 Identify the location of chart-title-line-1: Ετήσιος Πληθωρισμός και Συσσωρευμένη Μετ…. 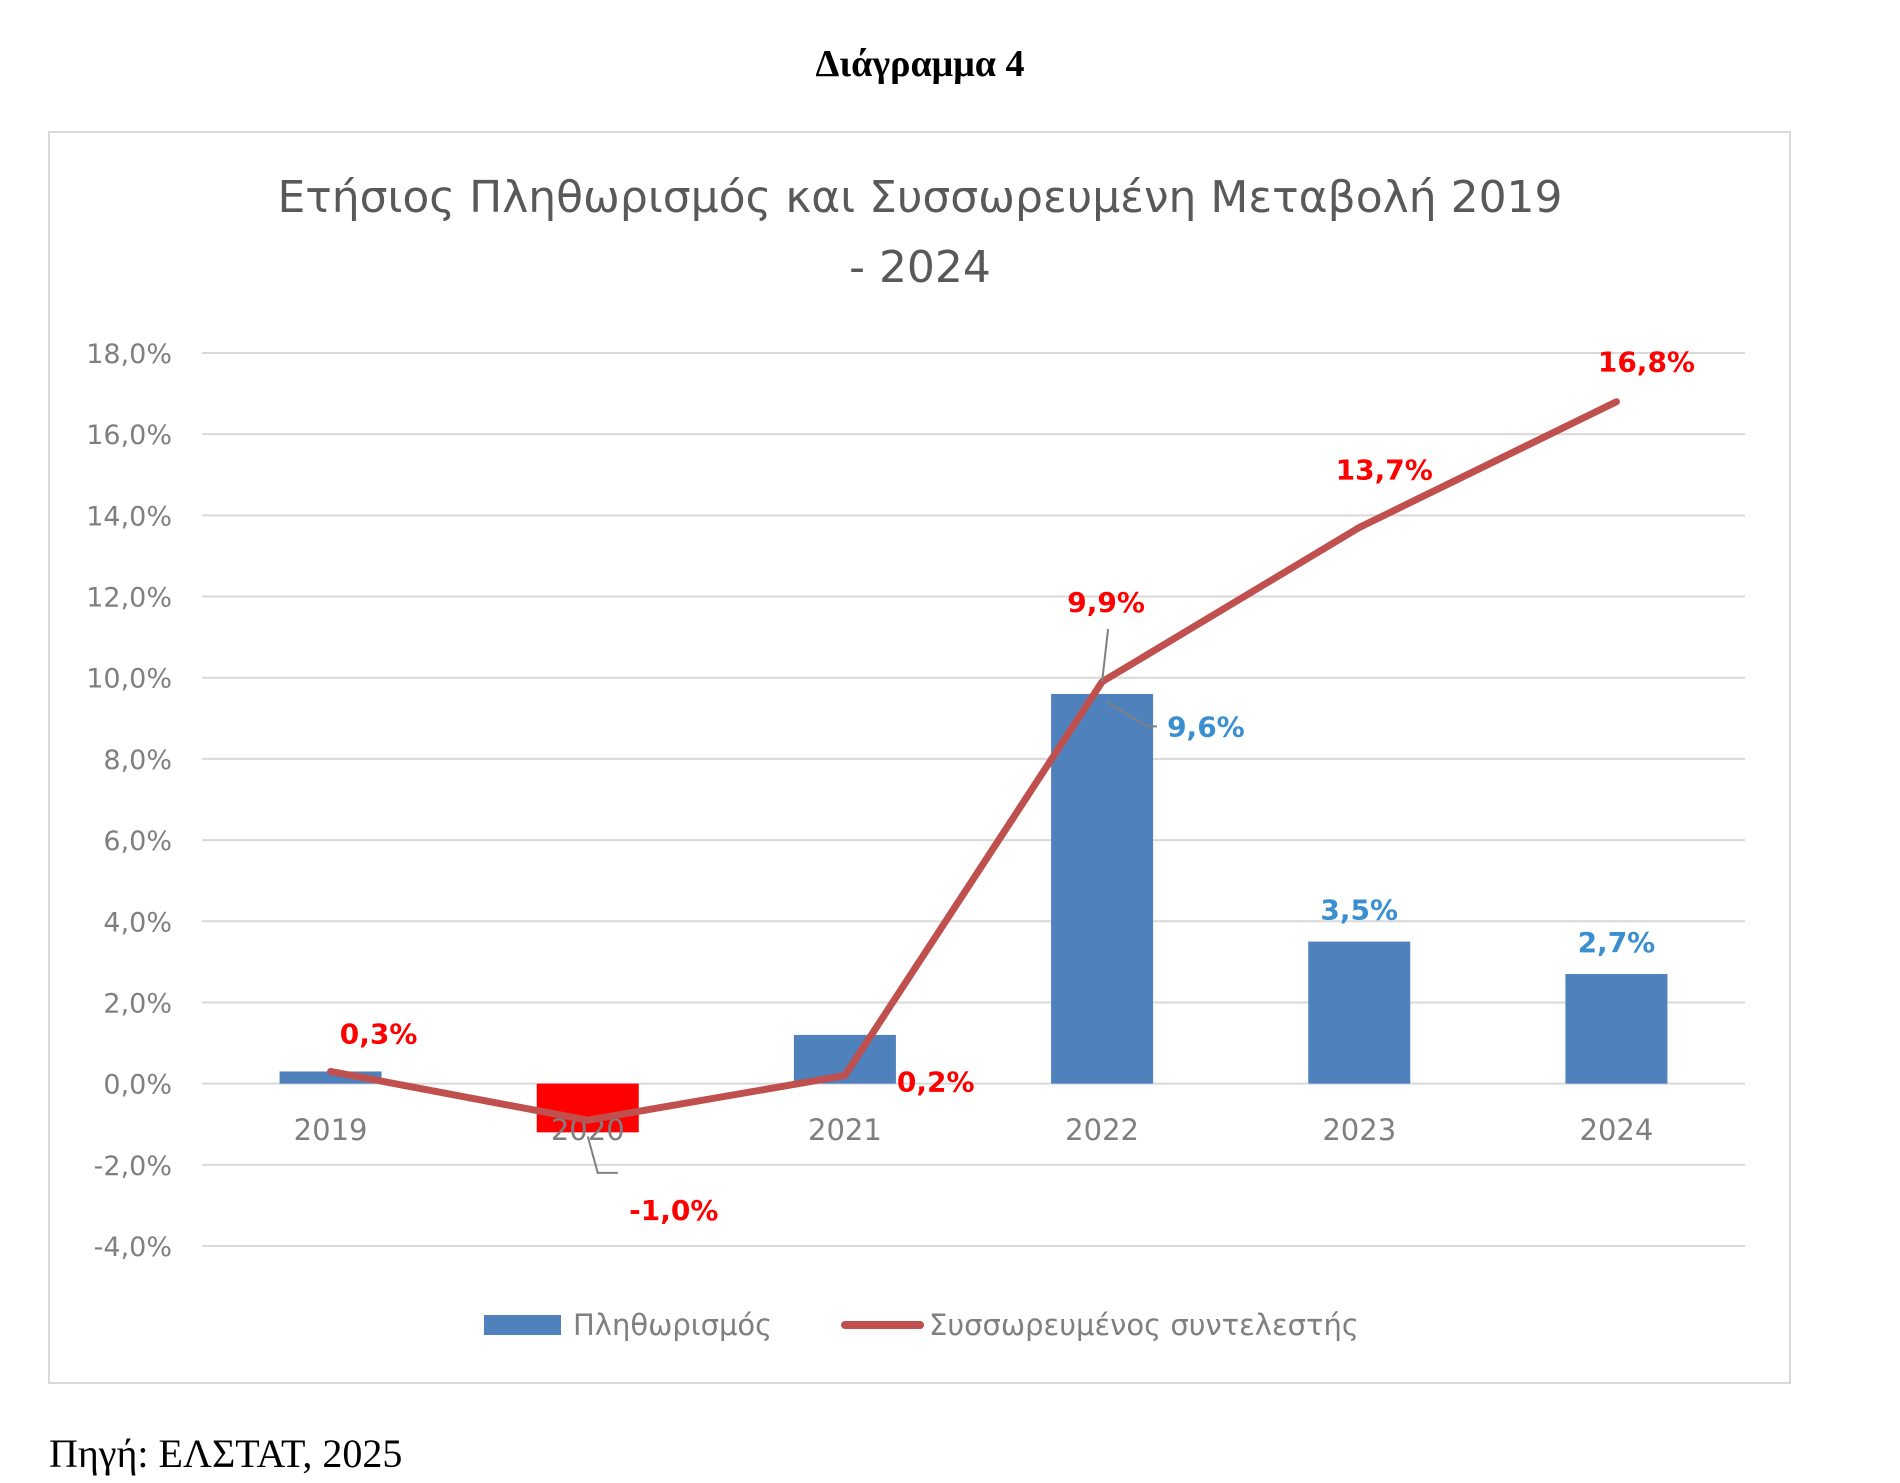
(919, 197).